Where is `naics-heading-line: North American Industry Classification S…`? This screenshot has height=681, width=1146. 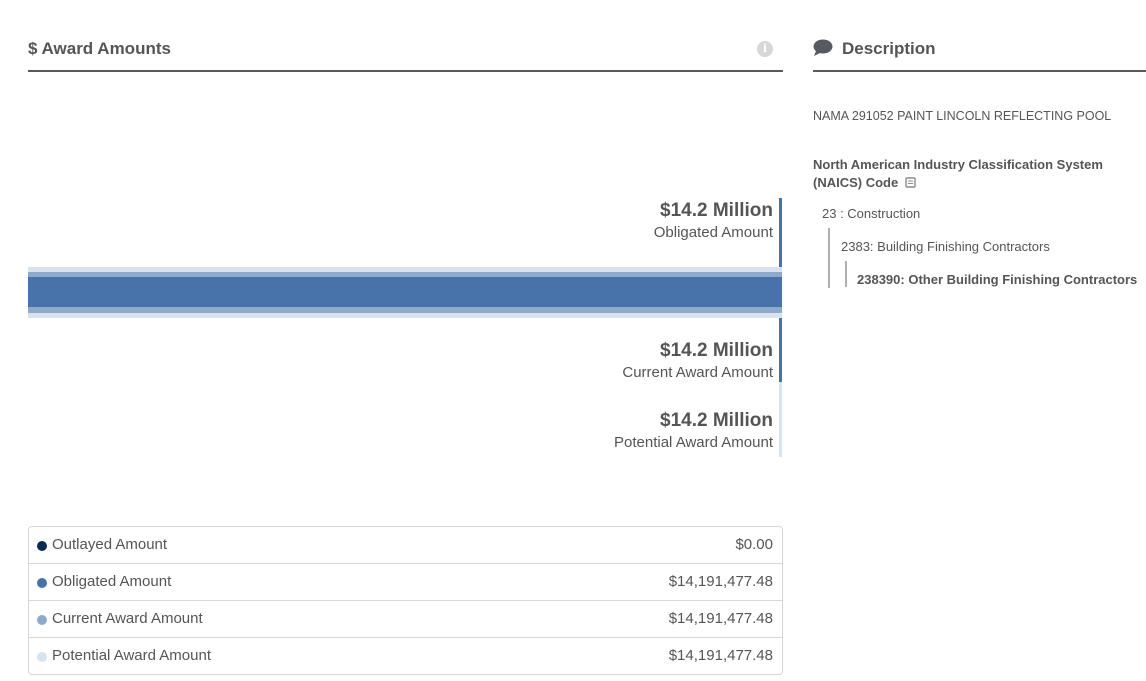 naics-heading-line: North American Industry Classification S… is located at coordinates (958, 164).